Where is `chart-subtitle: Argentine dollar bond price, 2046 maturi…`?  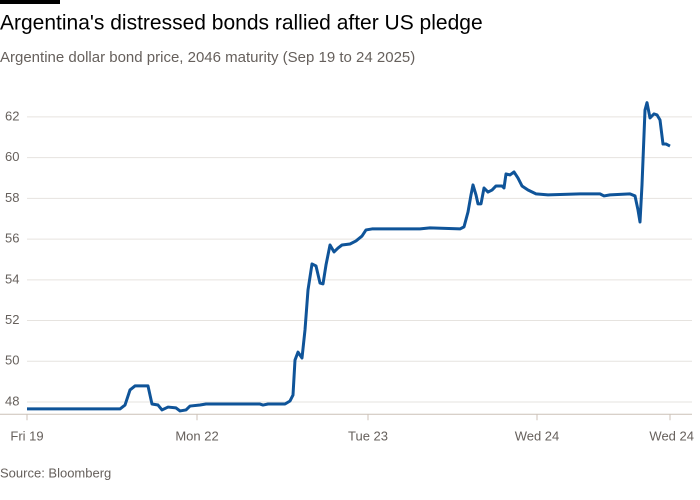 chart-subtitle: Argentine dollar bond price, 2046 maturi… is located at coordinates (207, 57).